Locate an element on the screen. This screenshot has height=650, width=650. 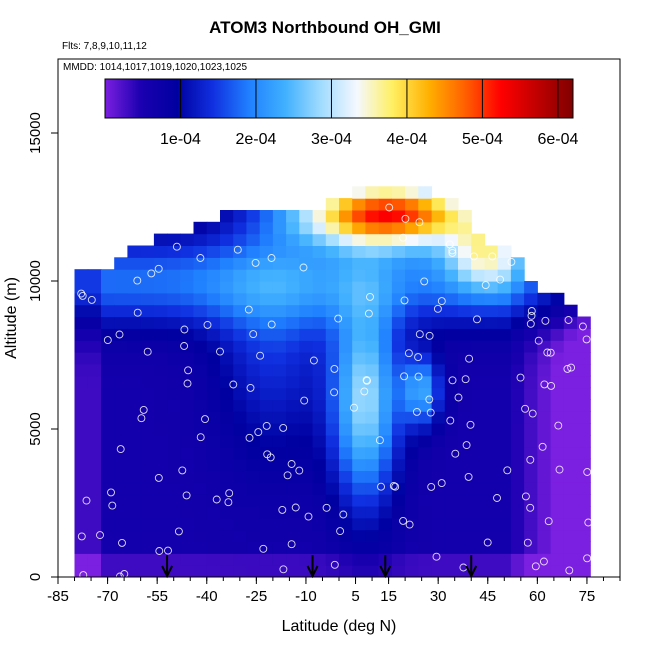
x-tick-label: -10 is located at coordinates (306, 596).